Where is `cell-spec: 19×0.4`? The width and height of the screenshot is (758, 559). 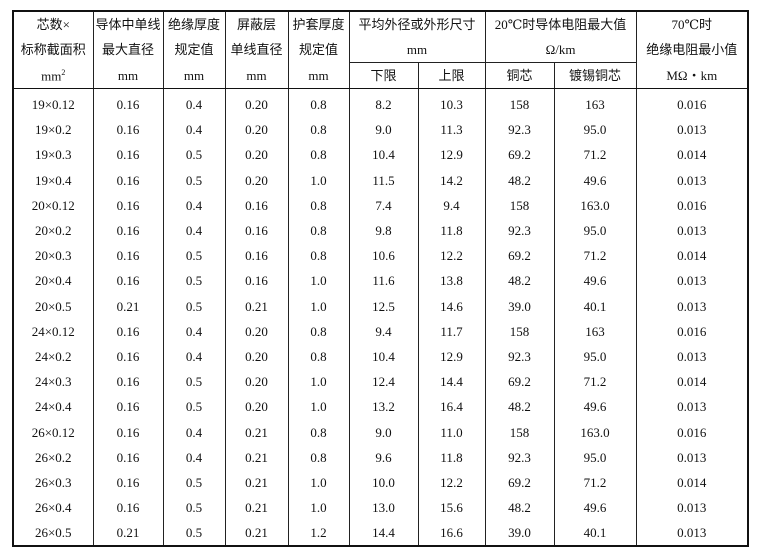
cell-spec: 19×0.4 is located at coordinates (53, 180).